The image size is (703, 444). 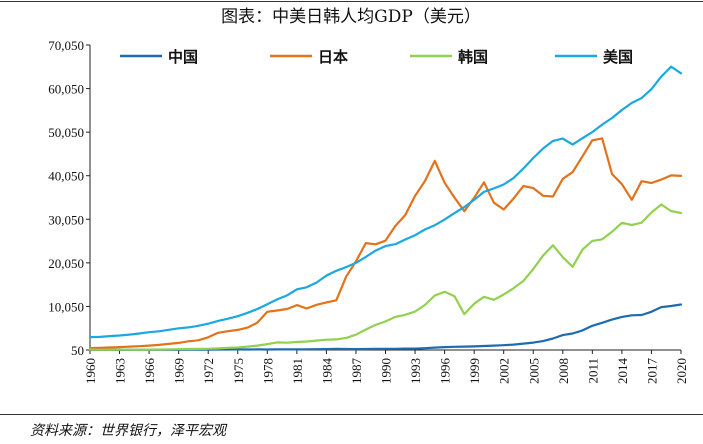 I want to click on y-tick-label: 70,050, so click(x=66, y=45).